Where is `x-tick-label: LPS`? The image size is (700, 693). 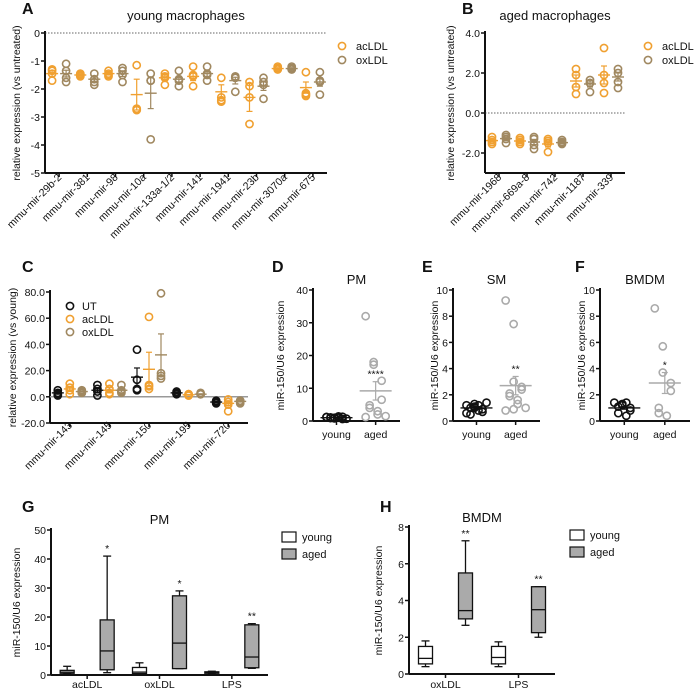 x-tick-label: LPS is located at coordinates (232, 685).